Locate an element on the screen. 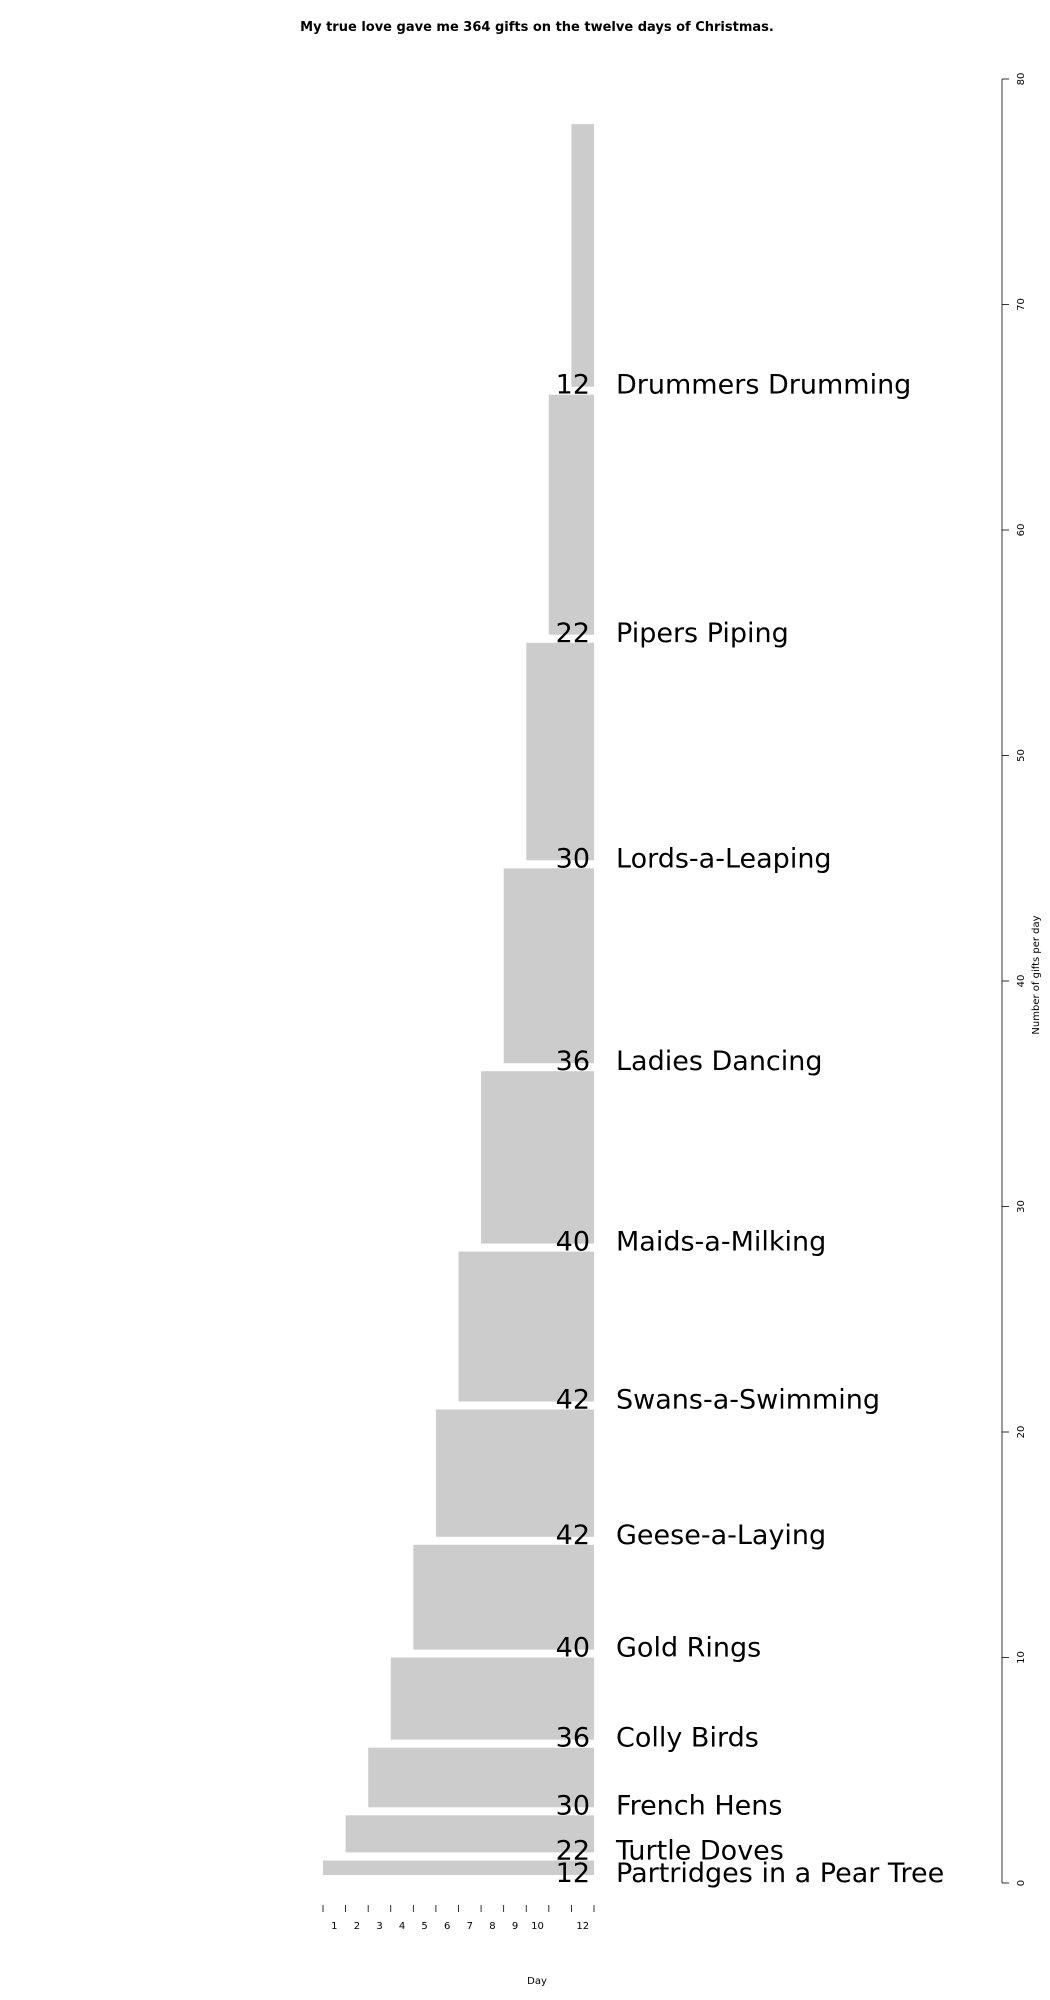 Image resolution: width=1050 pixels, height=2000 pixels. y-tick-label: 10 is located at coordinates (1021, 1657).